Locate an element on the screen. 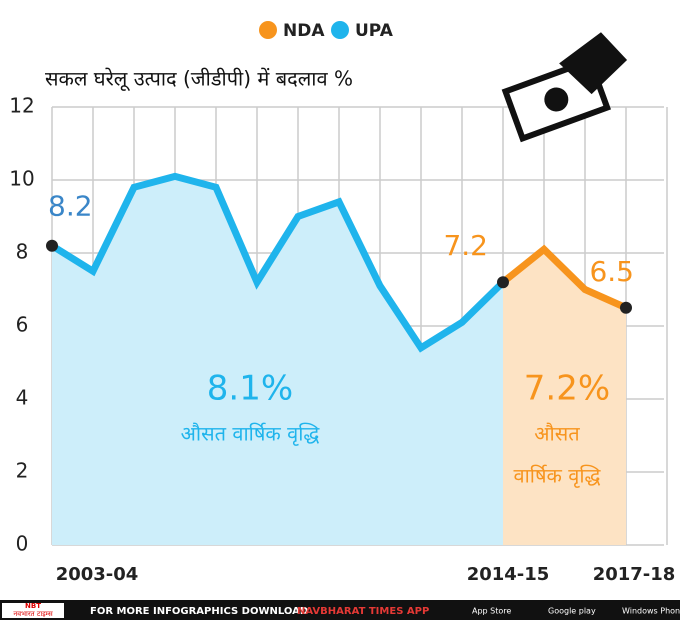 This screenshot has width=680, height=620. data-label: 8.2 is located at coordinates (70, 206).